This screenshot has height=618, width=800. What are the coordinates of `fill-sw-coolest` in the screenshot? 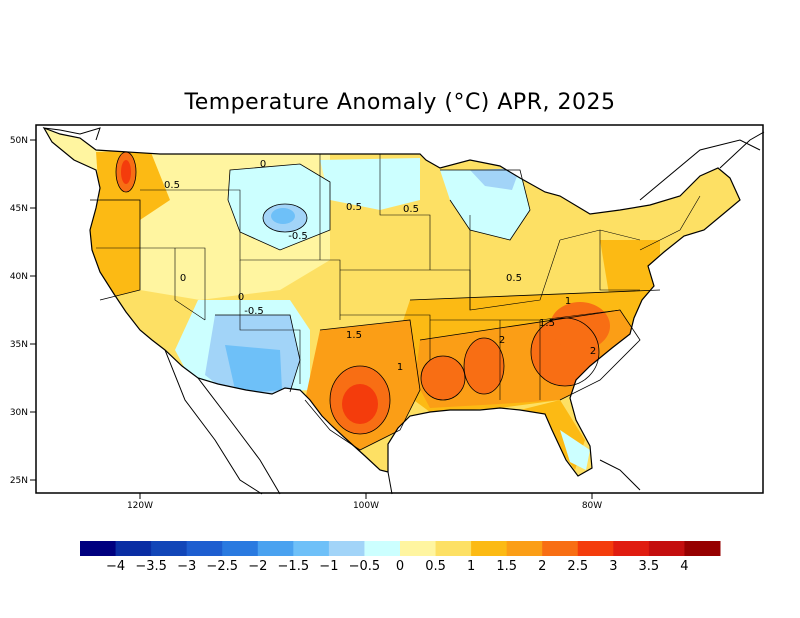 It's located at (253, 369).